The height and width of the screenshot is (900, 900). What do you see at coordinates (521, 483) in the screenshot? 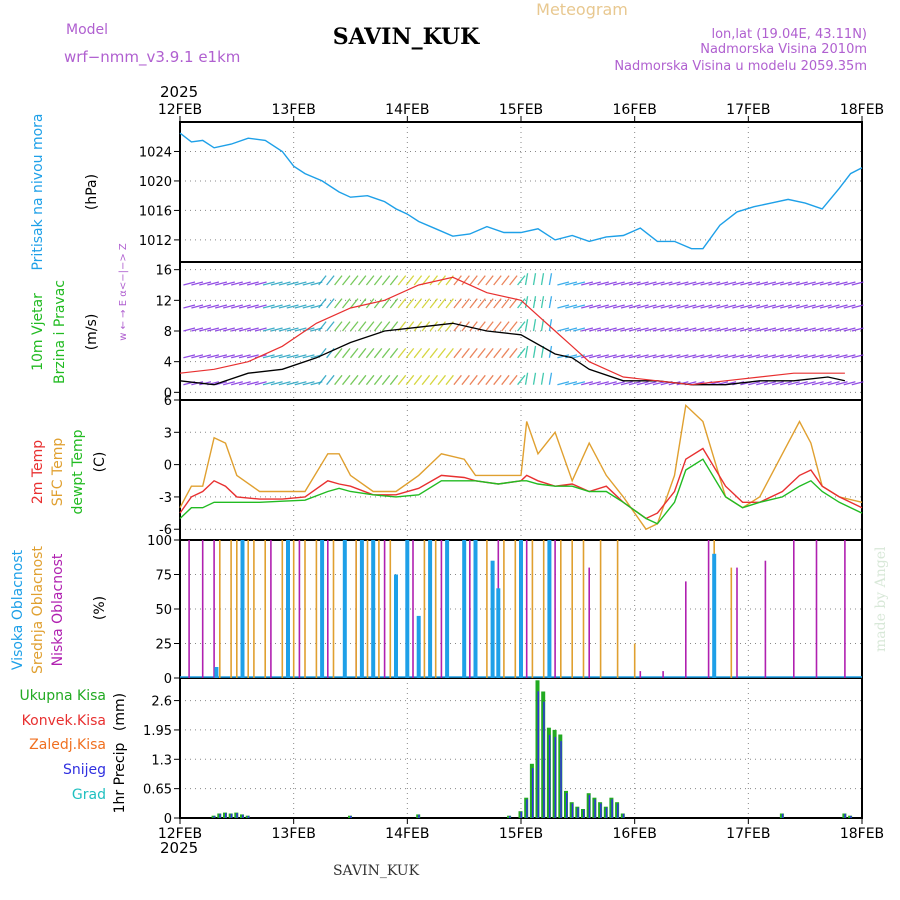
I see `temp2m-line` at bounding box center [521, 483].